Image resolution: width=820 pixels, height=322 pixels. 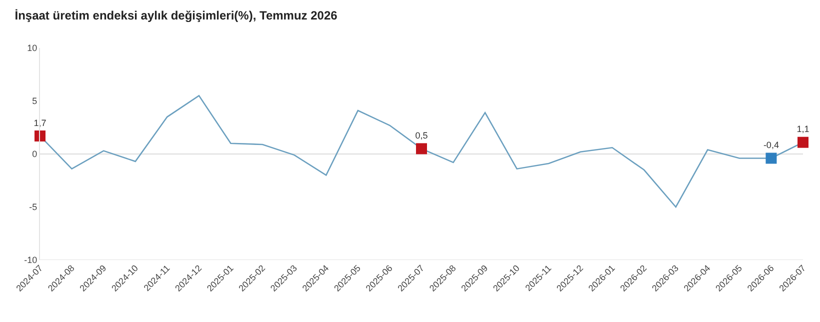 I want to click on y-tick-label: 10, so click(x=32, y=48).